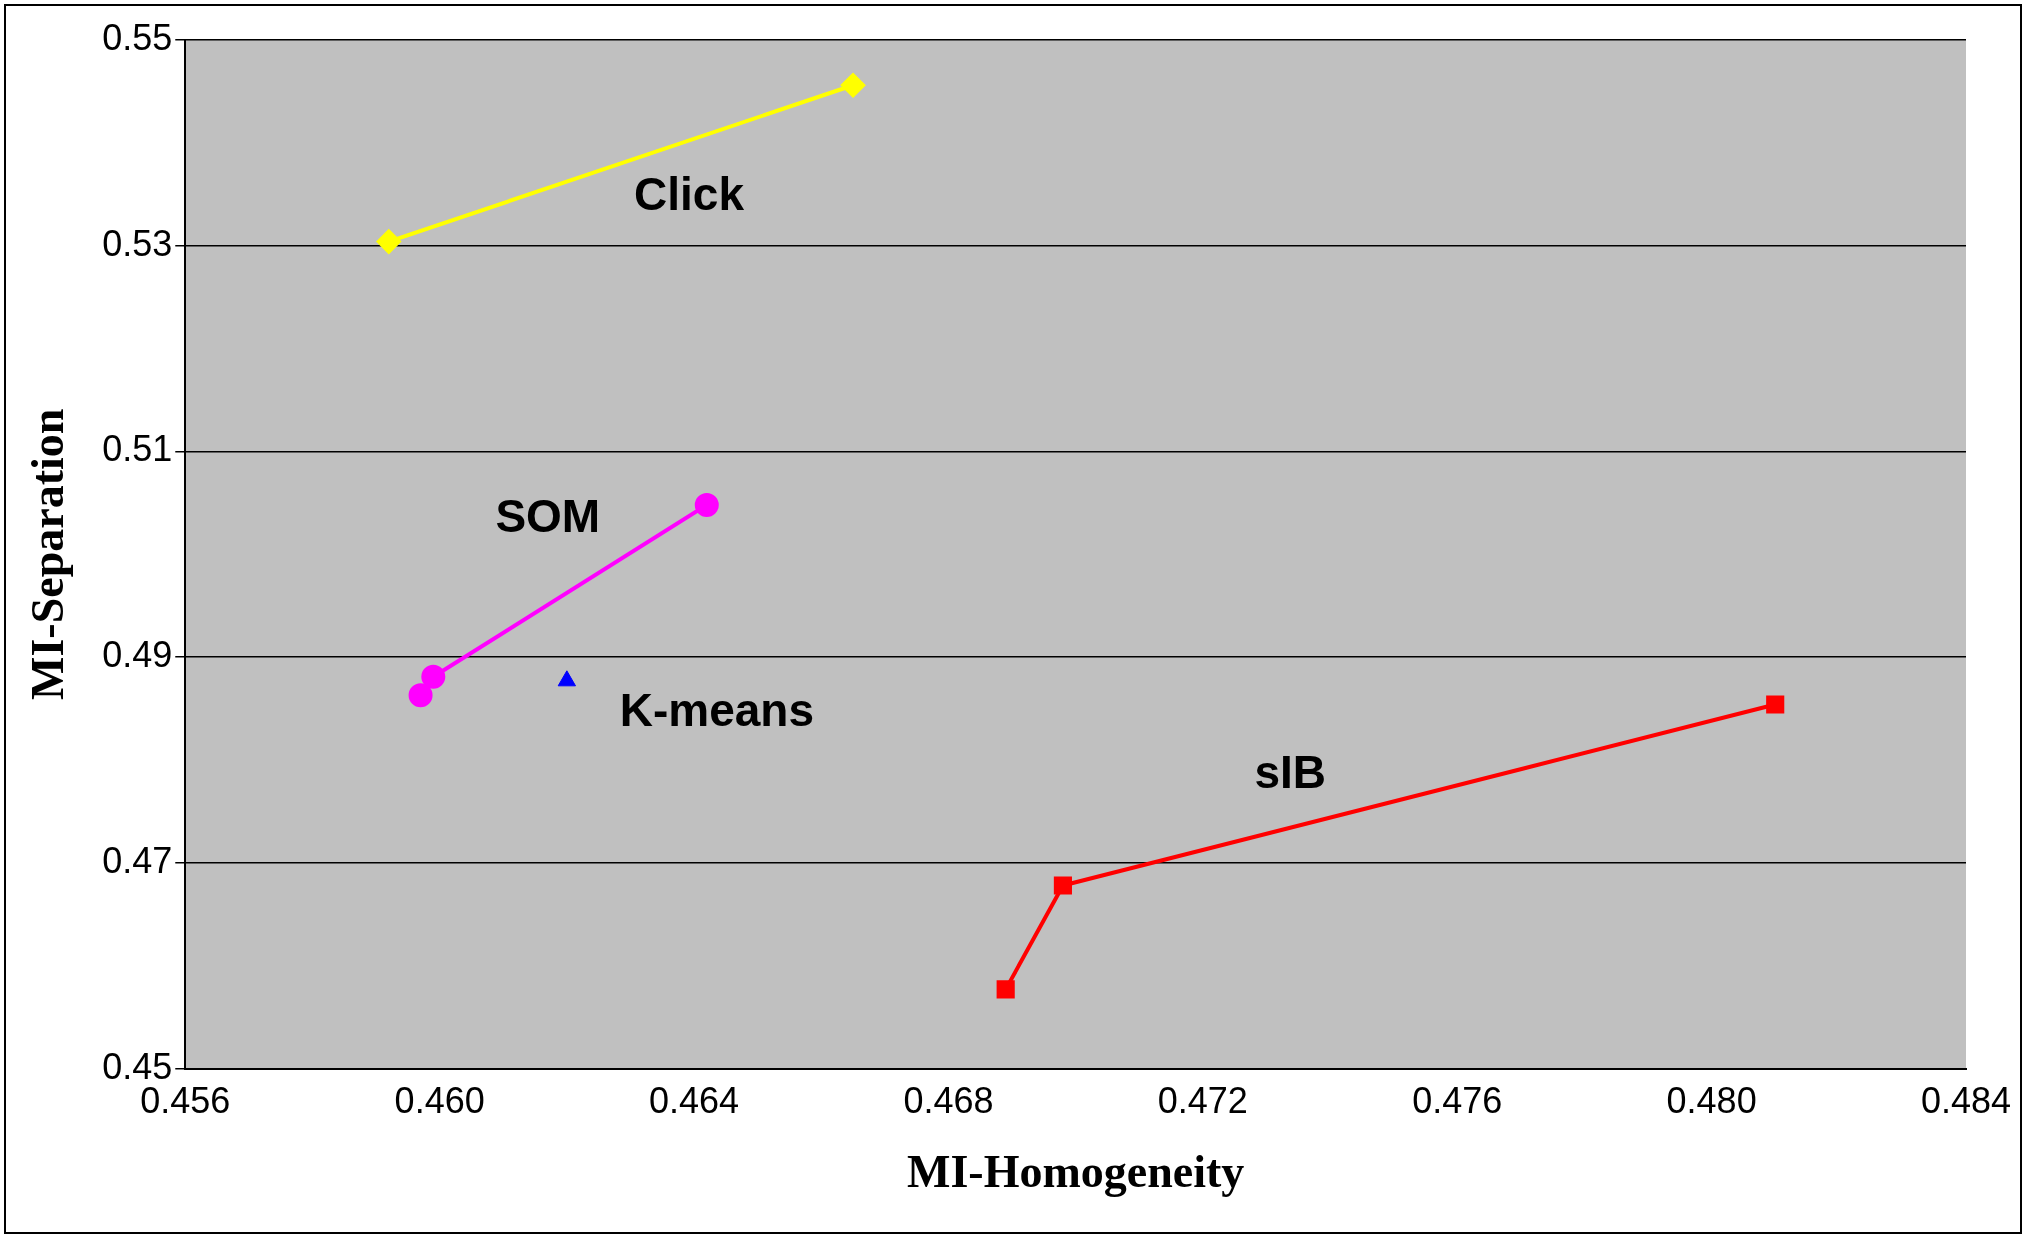 The image size is (2026, 1237). What do you see at coordinates (548, 515) in the screenshot?
I see `series-label: SOM` at bounding box center [548, 515].